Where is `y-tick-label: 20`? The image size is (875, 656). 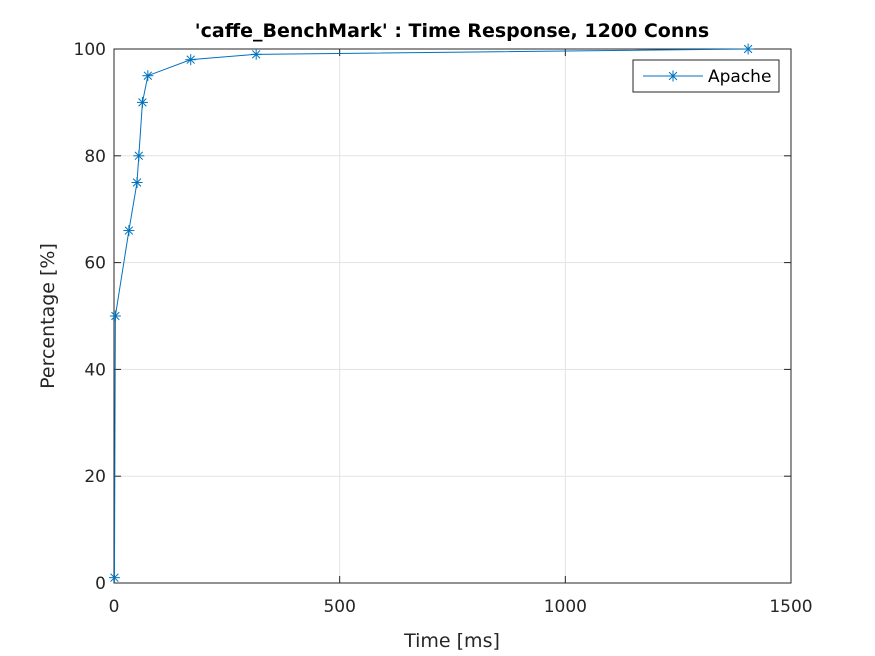
y-tick-label: 20 is located at coordinates (95, 477).